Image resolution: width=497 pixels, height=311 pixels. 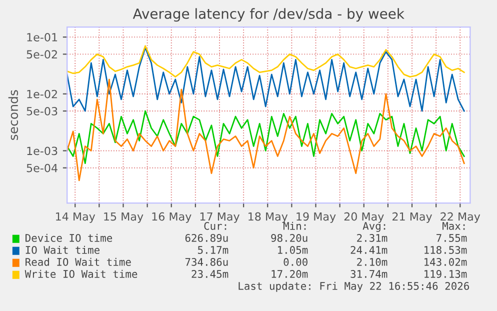 What do you see at coordinates (124, 217) in the screenshot?
I see `x-tick-label: 15 May` at bounding box center [124, 217].